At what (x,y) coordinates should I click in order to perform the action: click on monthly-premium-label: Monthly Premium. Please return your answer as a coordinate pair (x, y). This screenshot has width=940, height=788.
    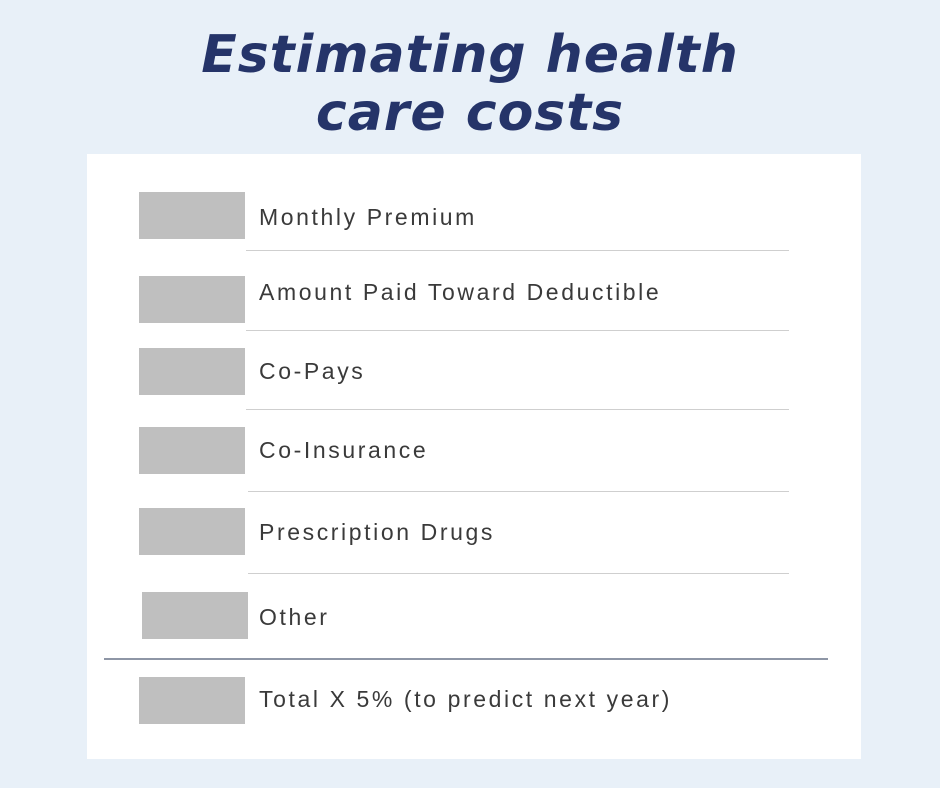
    Looking at the image, I should click on (368, 217).